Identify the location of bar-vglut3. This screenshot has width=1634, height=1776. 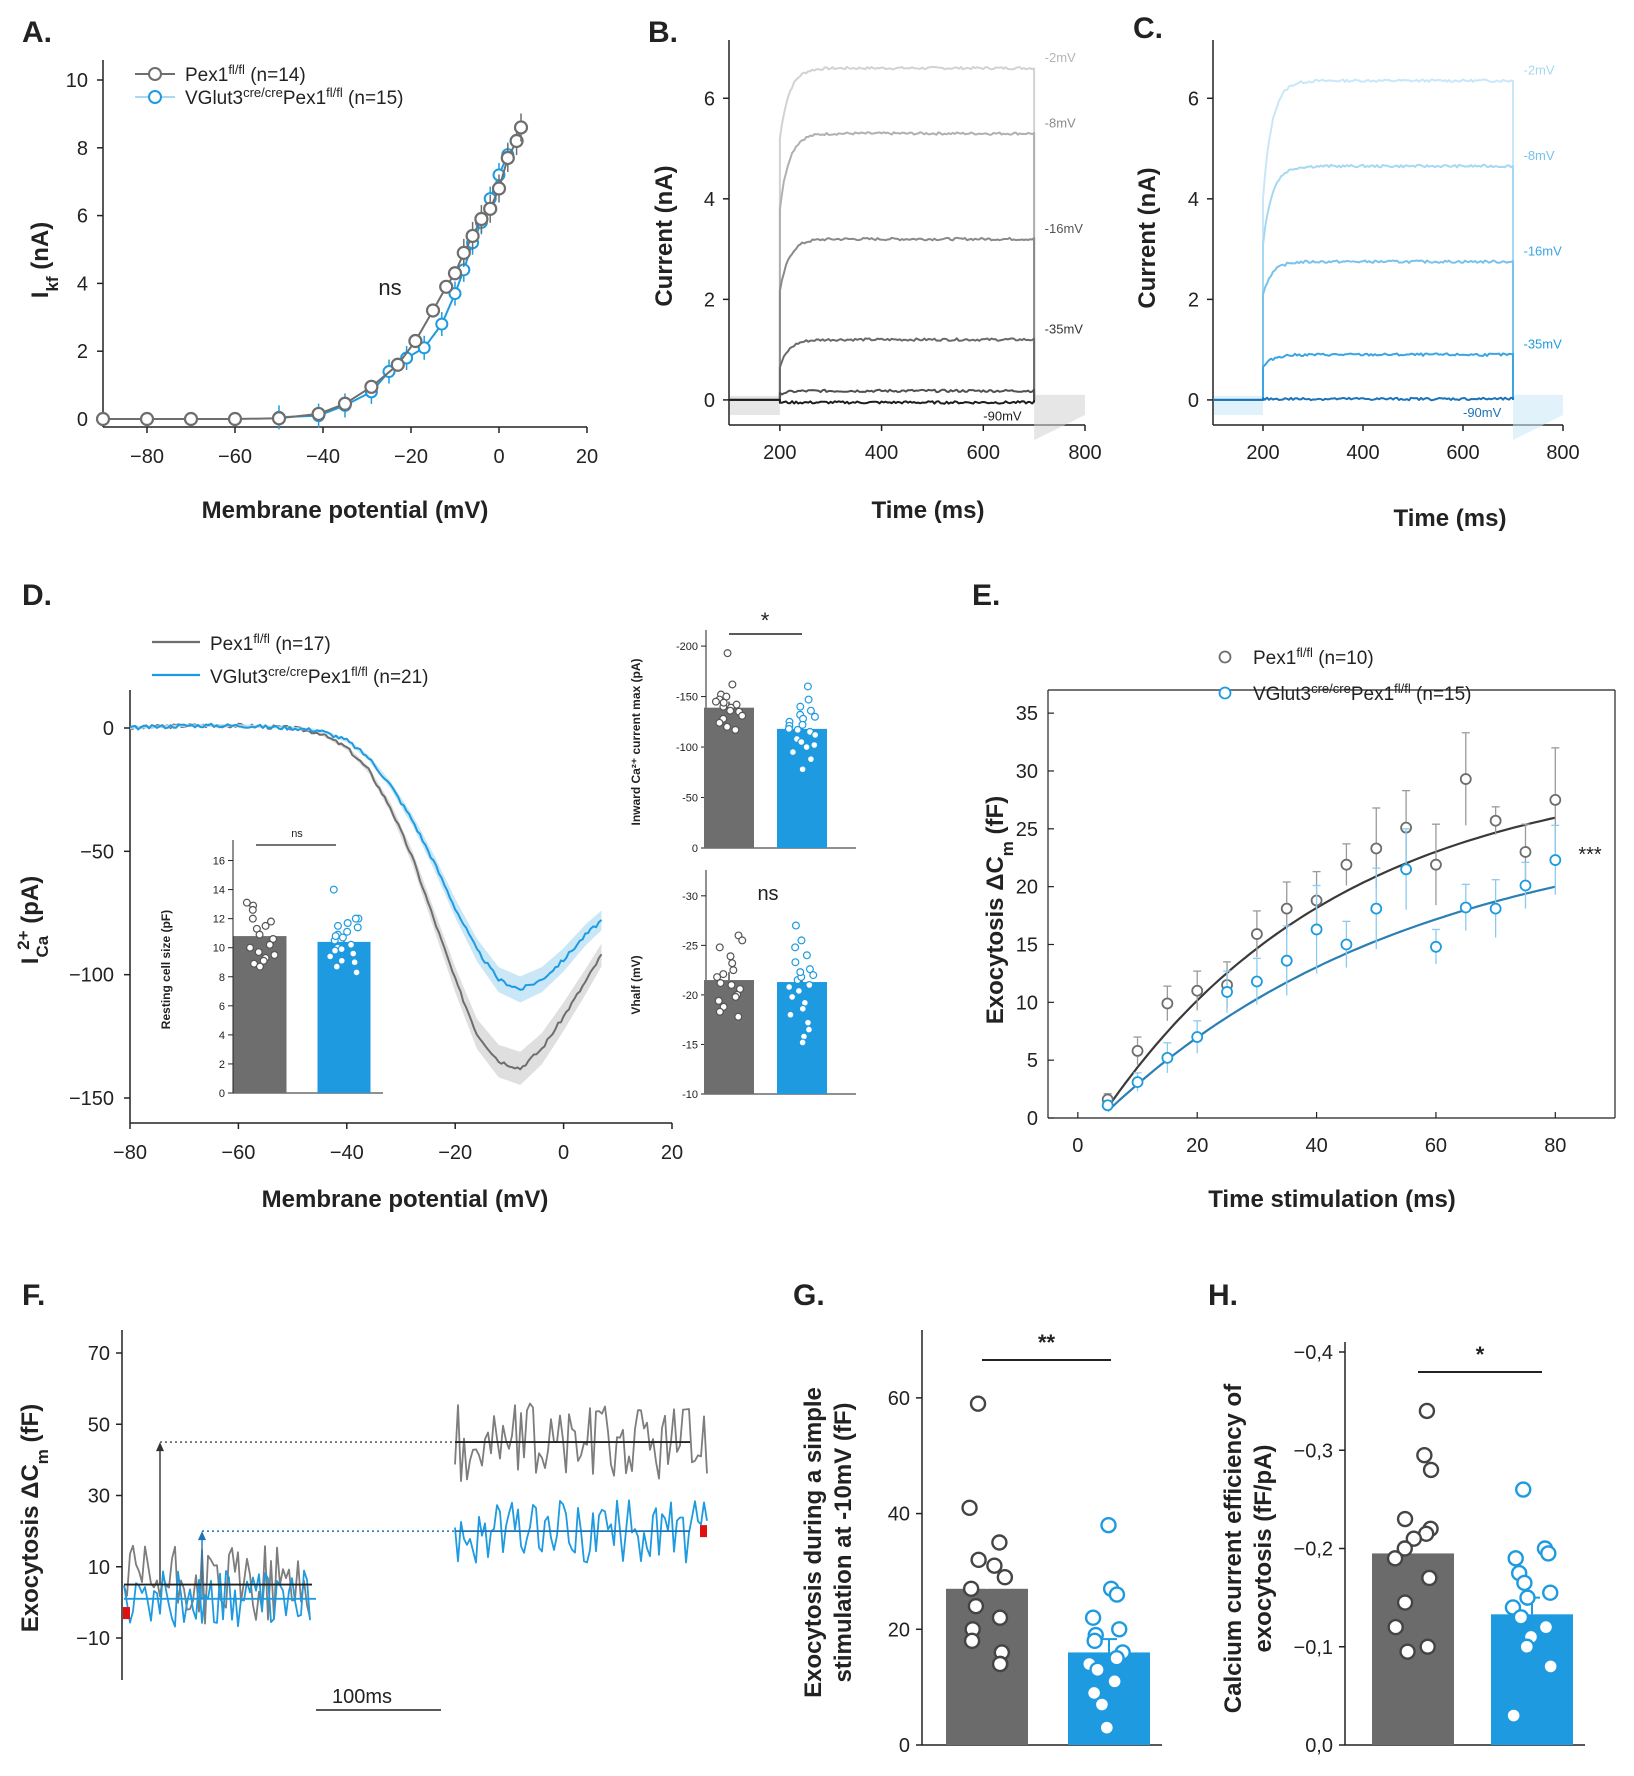
(802, 788).